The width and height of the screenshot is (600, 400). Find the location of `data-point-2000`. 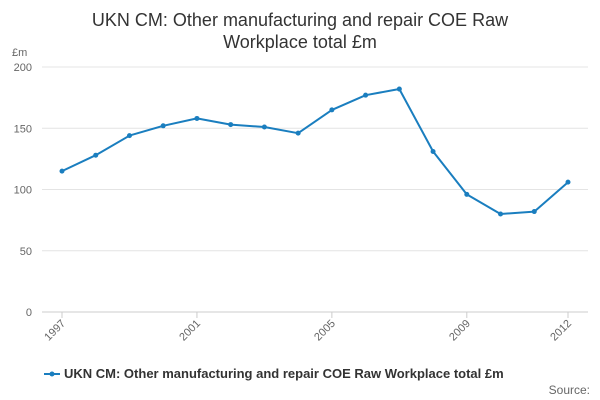

data-point-2000 is located at coordinates (163, 126).